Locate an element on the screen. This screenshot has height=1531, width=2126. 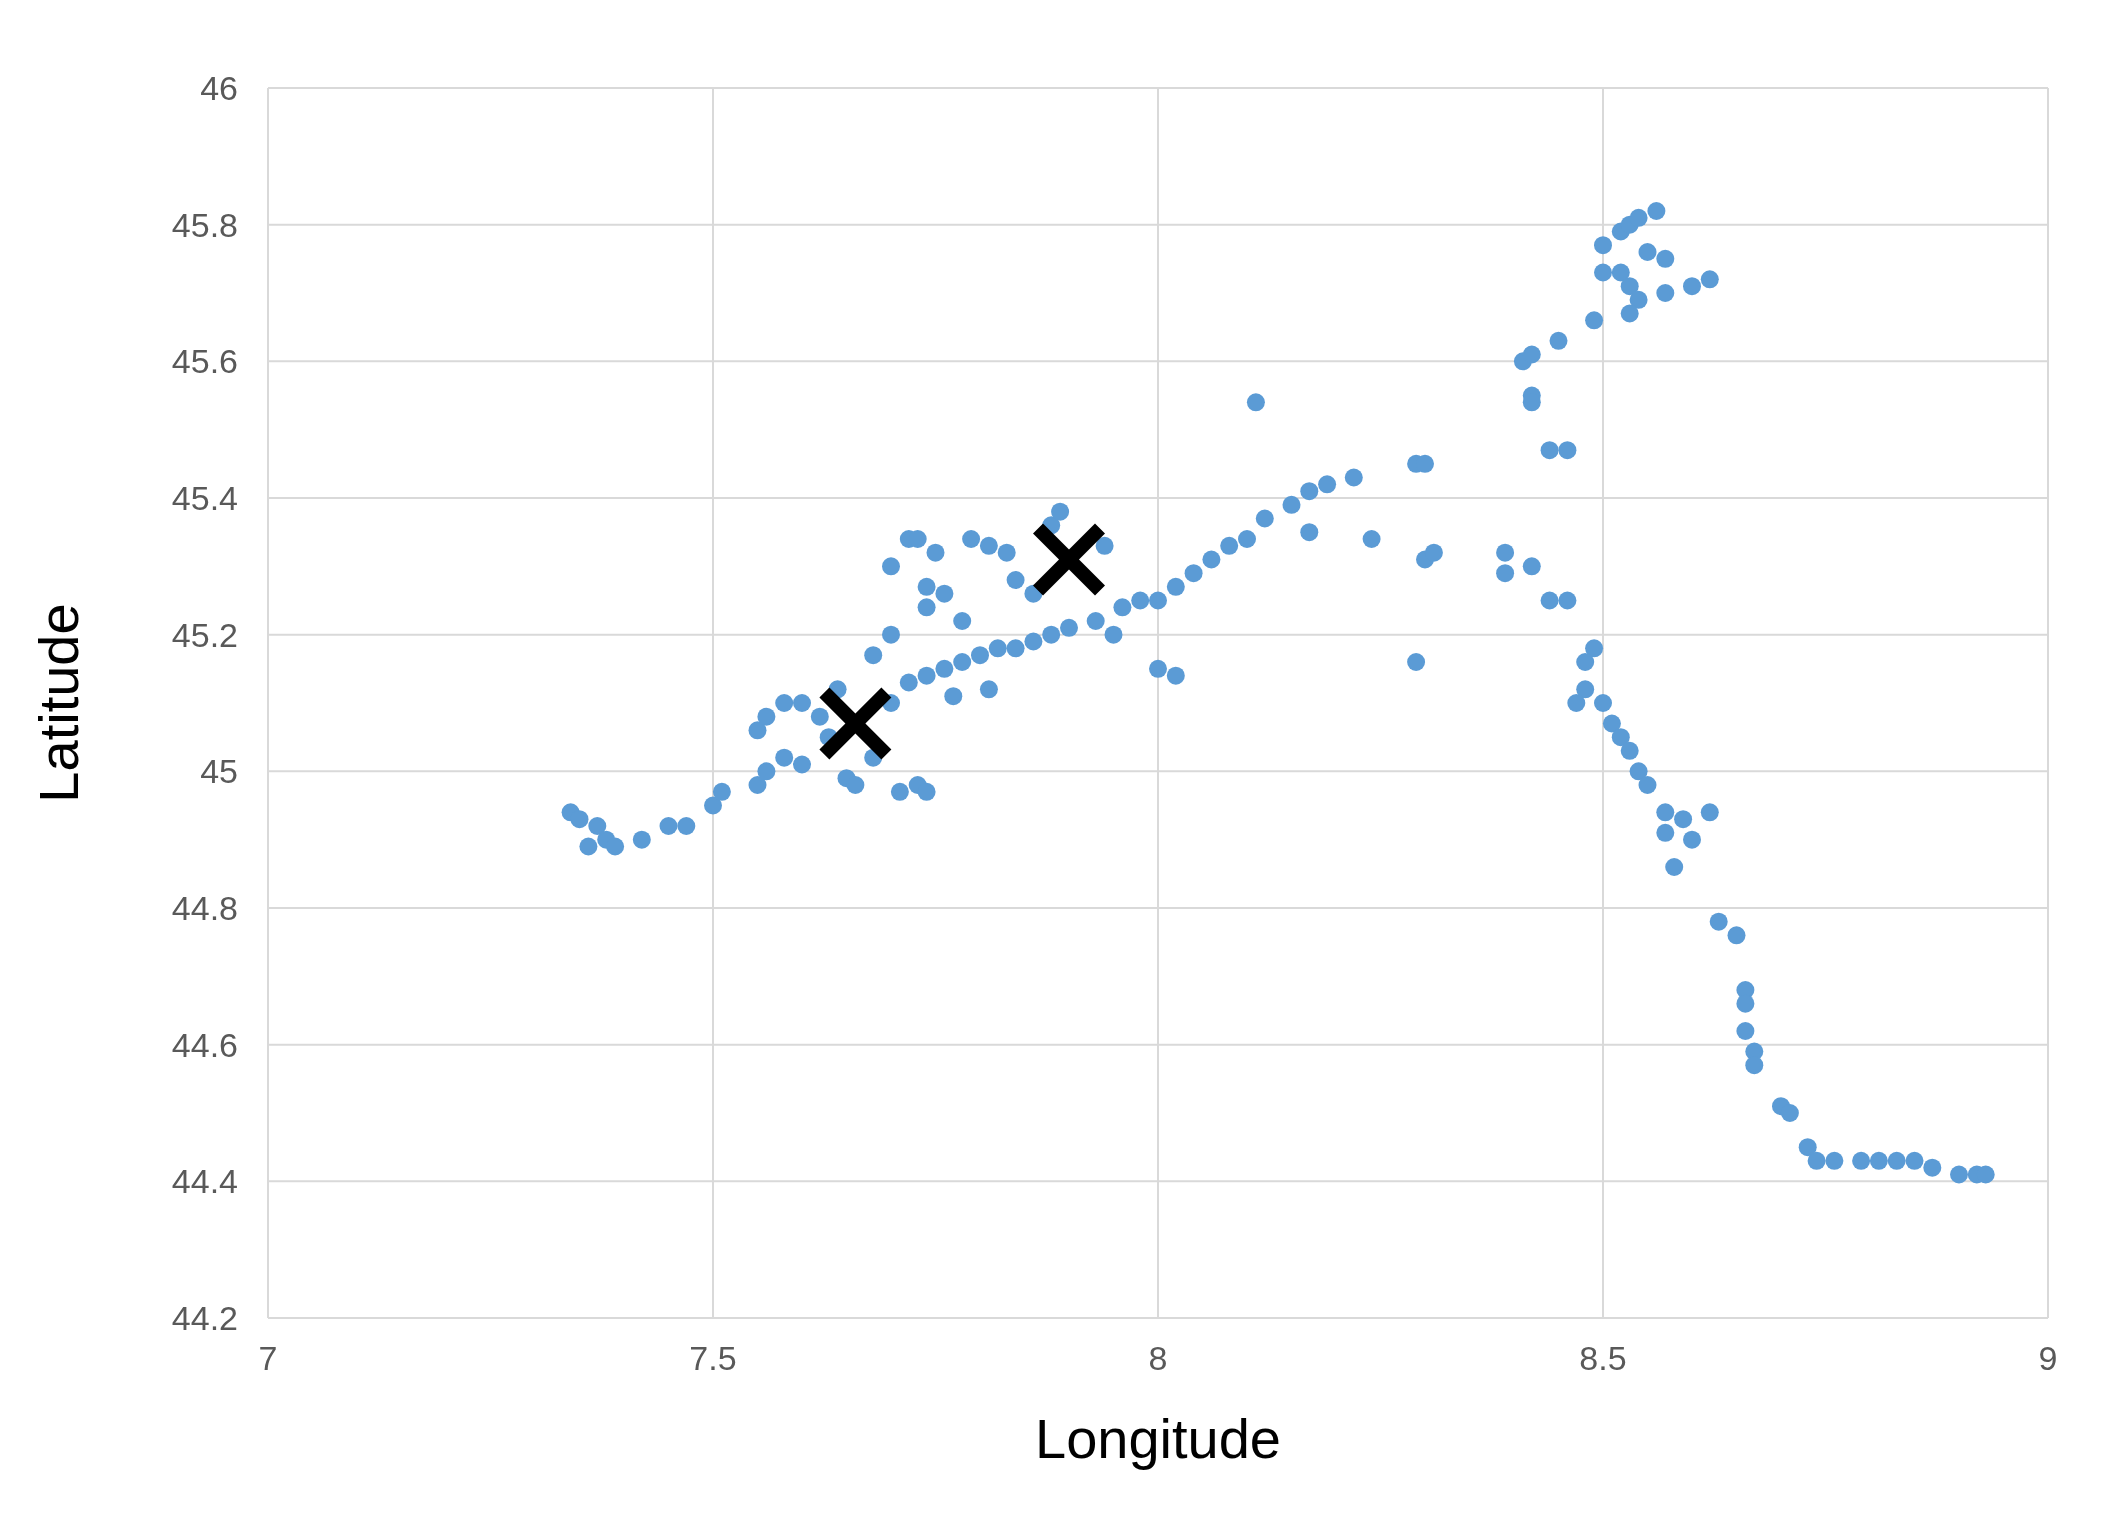
y-axis-title: Latitude is located at coordinates (58, 703).